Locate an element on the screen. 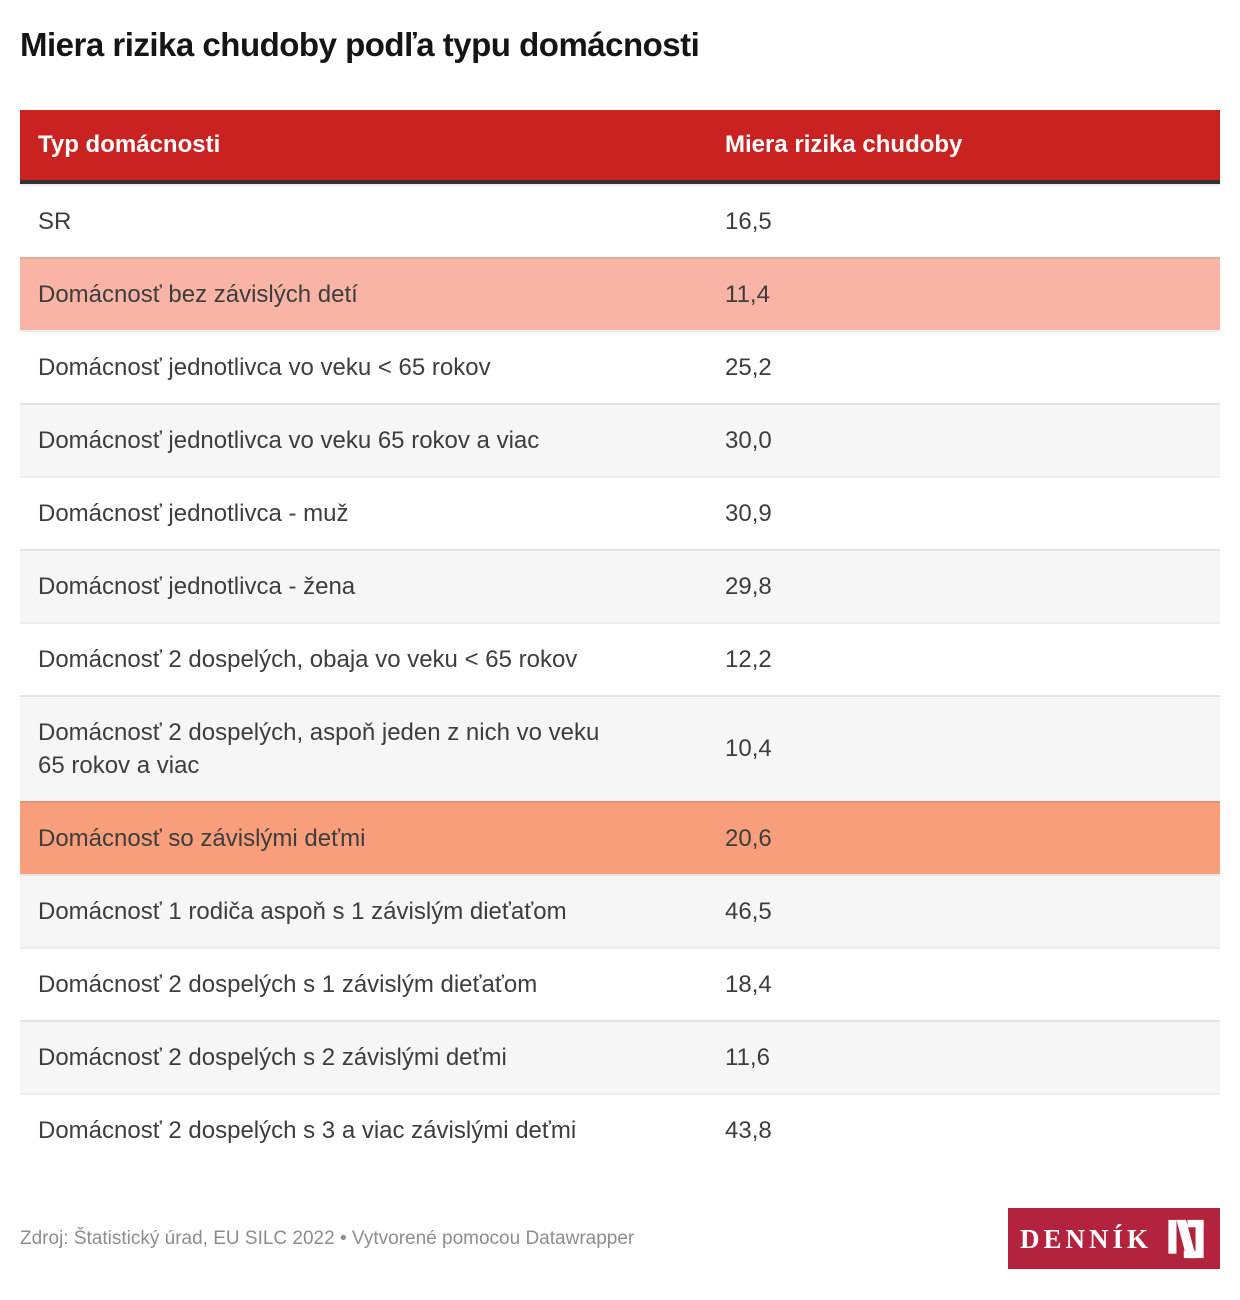  table-header: Typ domácnosti Miera rizika chudoby is located at coordinates (620, 147).